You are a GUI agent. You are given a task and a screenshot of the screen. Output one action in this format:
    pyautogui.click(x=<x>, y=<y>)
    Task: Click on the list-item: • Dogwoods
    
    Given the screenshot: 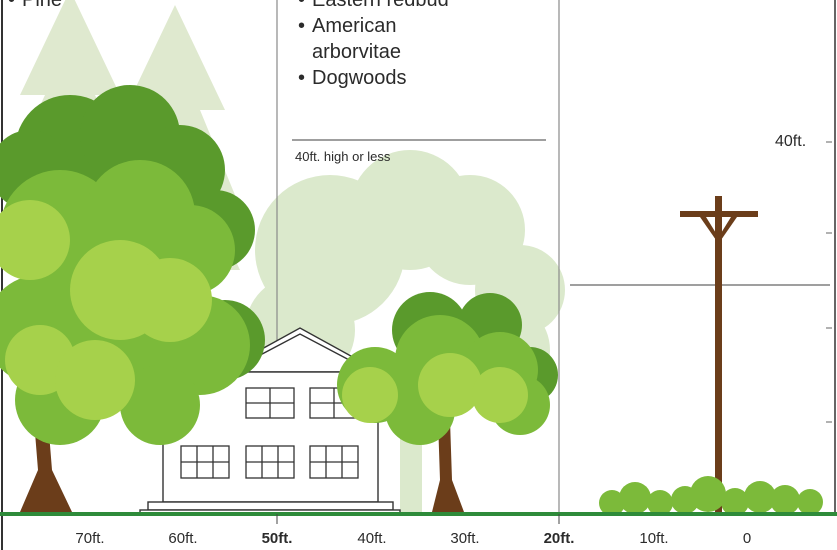 What is the action you would take?
    pyautogui.click(x=352, y=78)
    